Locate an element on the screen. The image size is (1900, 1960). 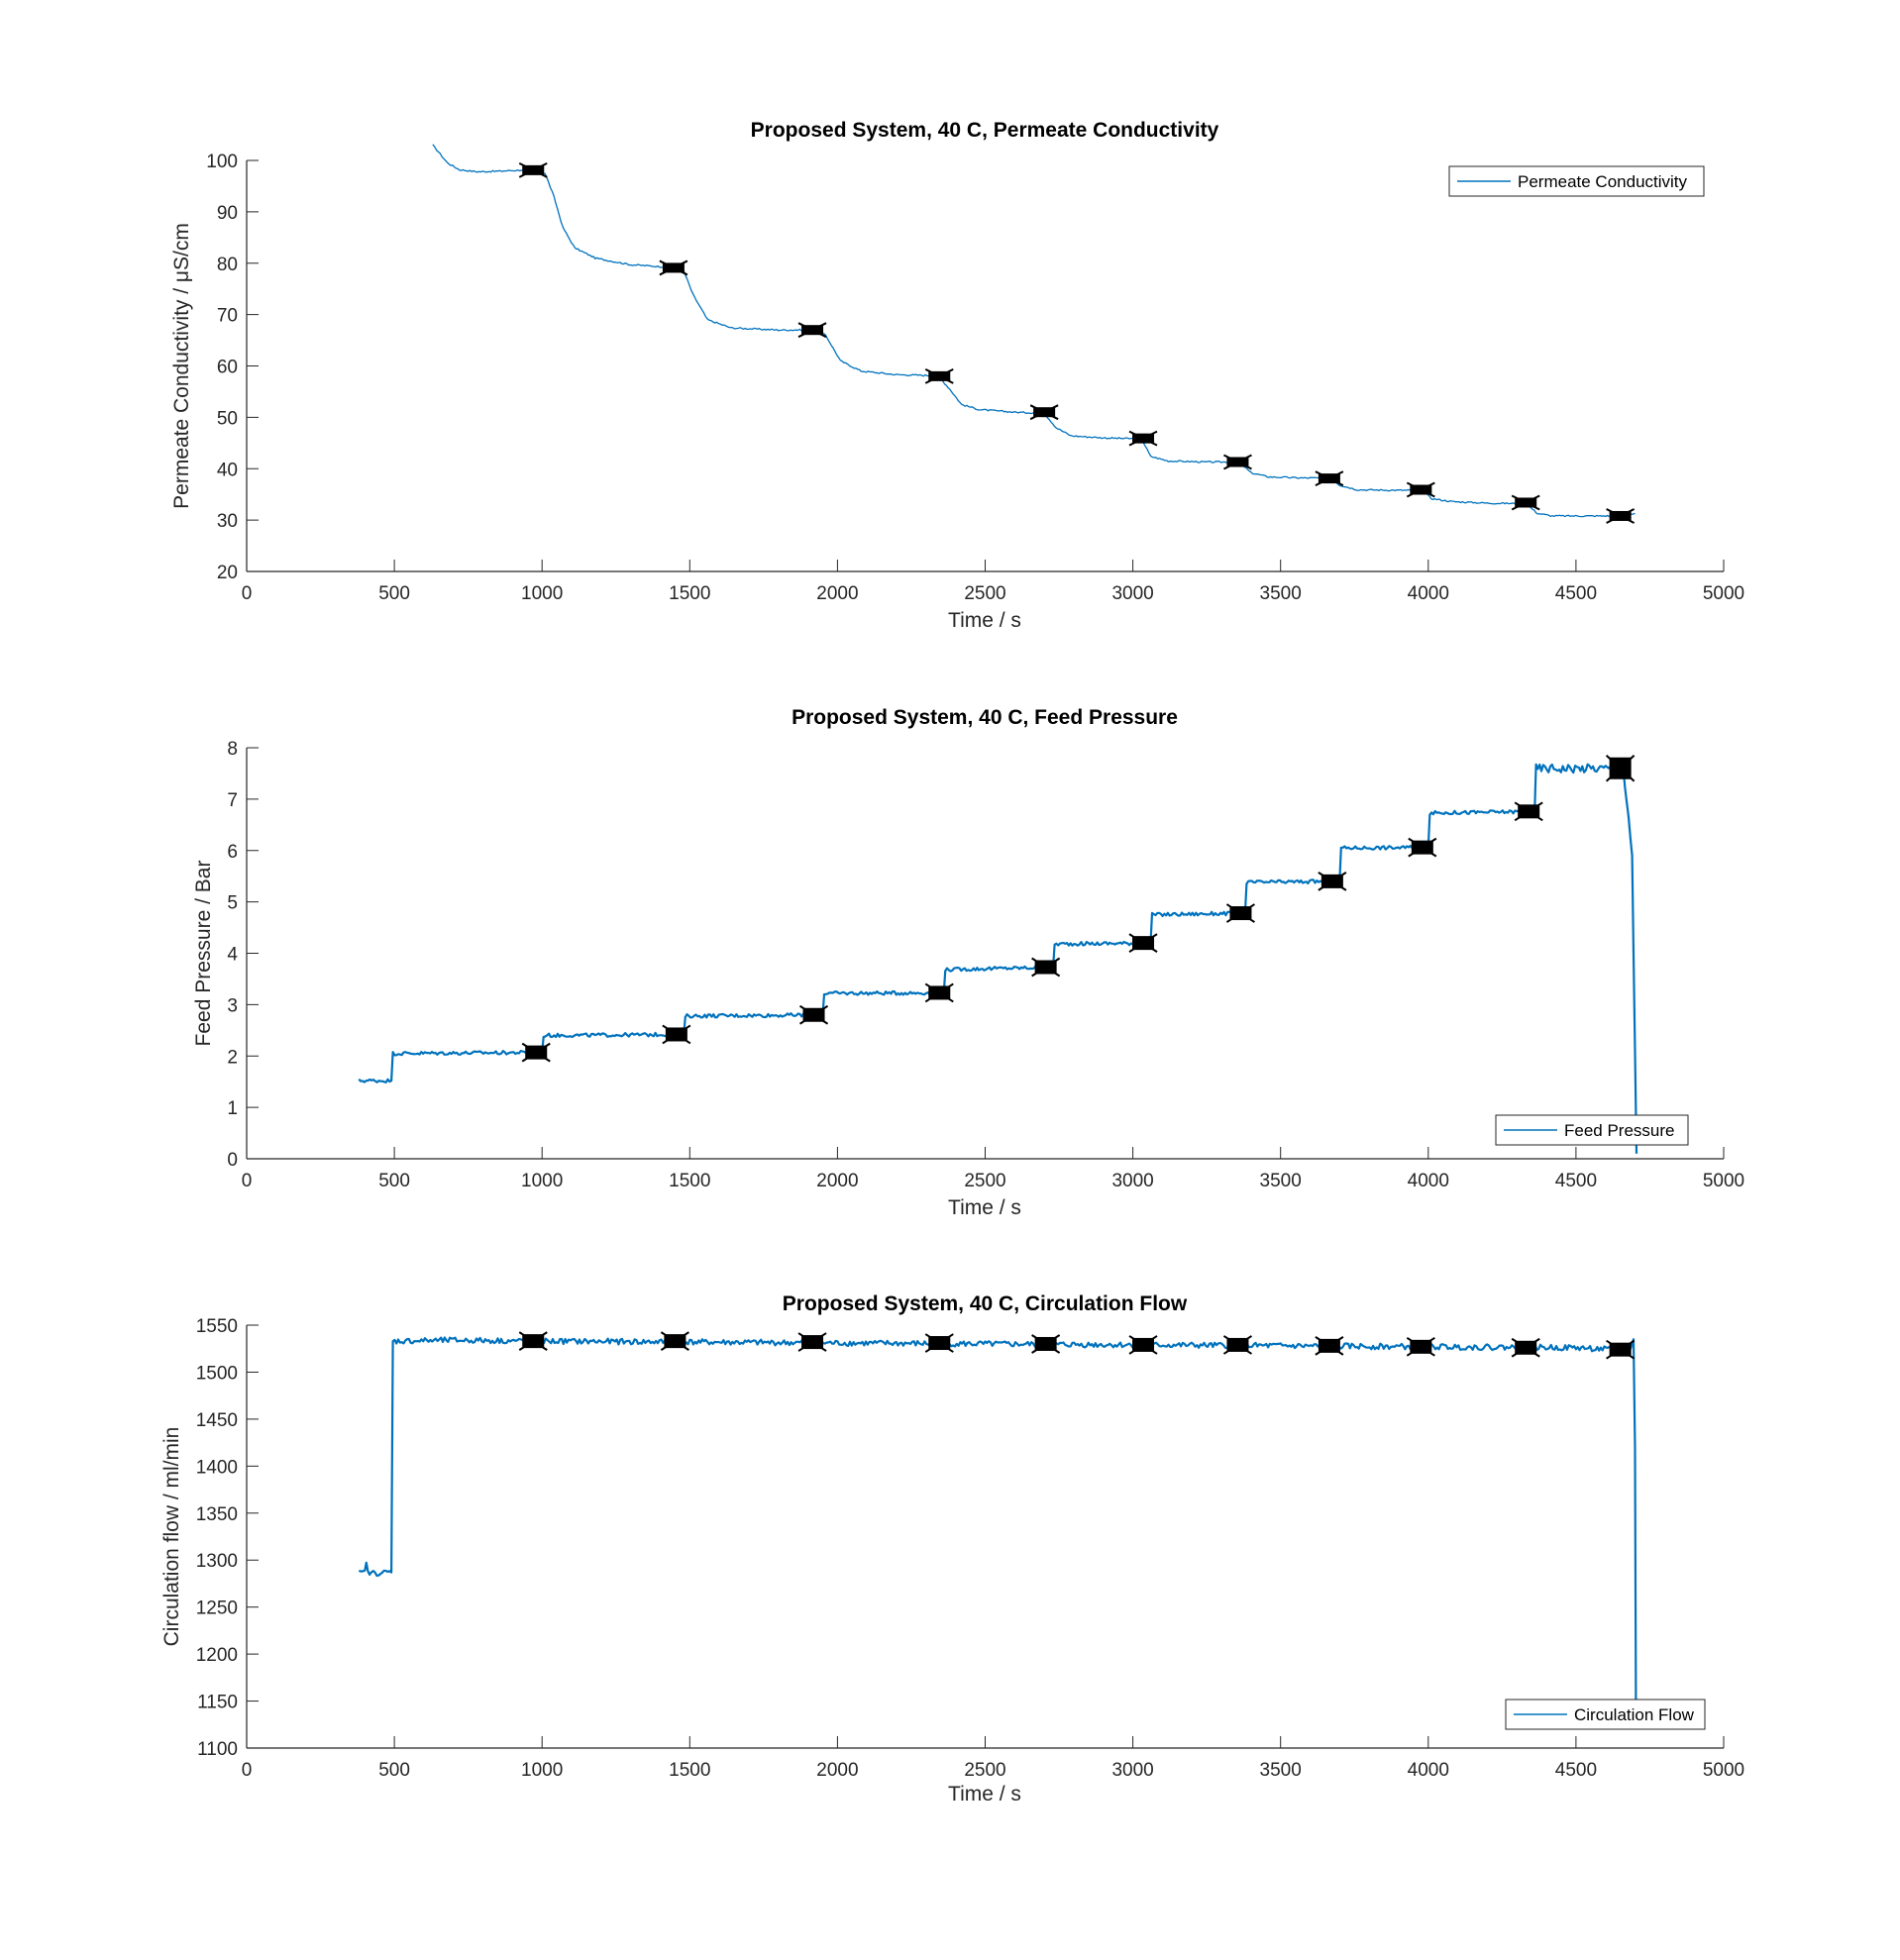
y-tick-label: 2 is located at coordinates (232, 1057).